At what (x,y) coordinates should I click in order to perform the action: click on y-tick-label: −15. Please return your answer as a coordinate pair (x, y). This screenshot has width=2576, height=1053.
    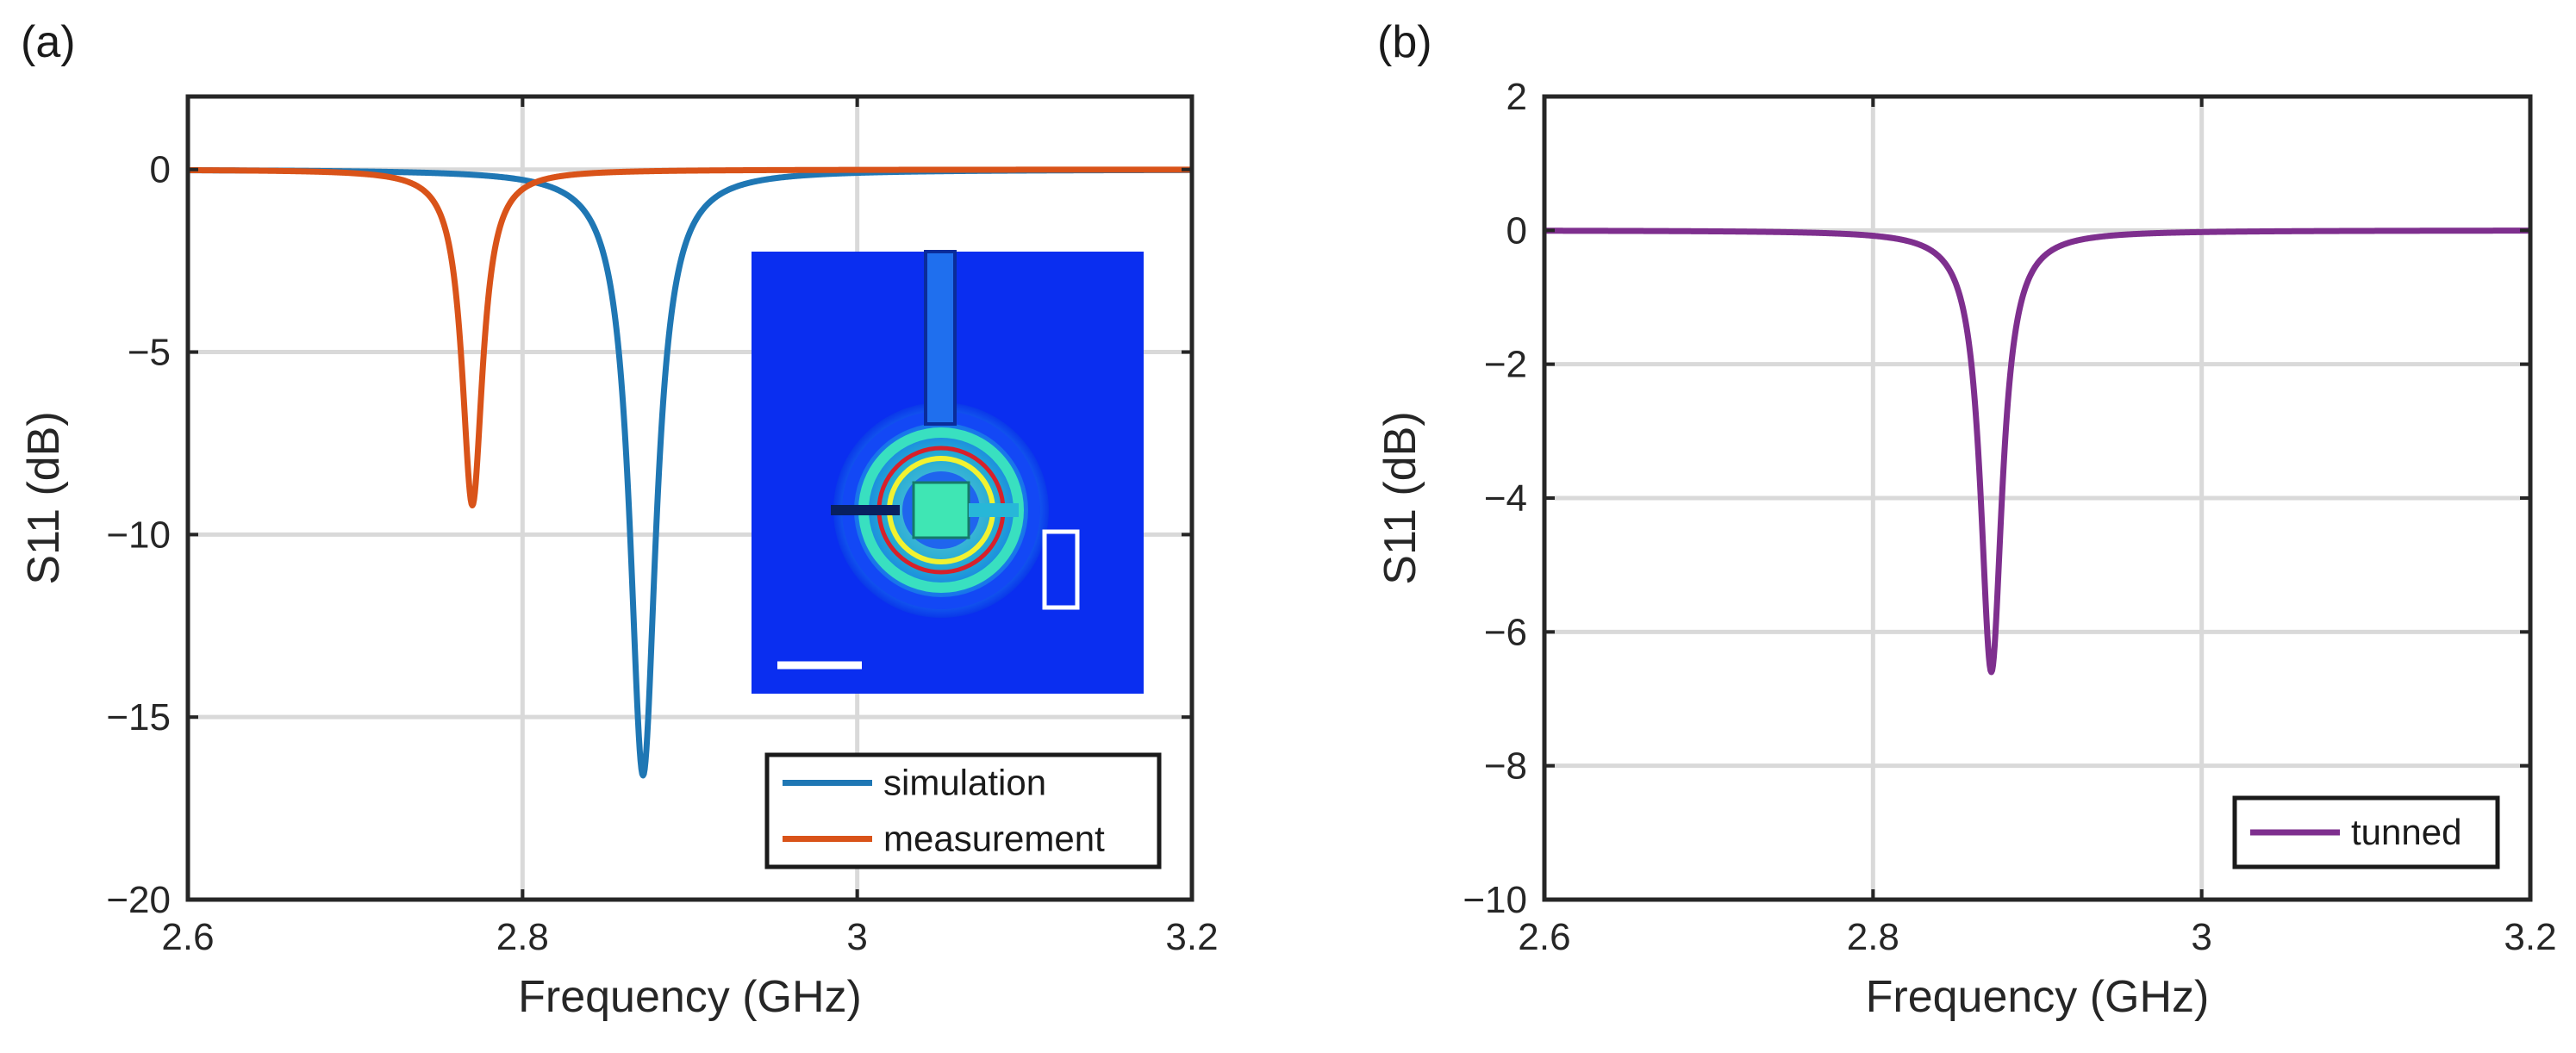
    Looking at the image, I should click on (138, 717).